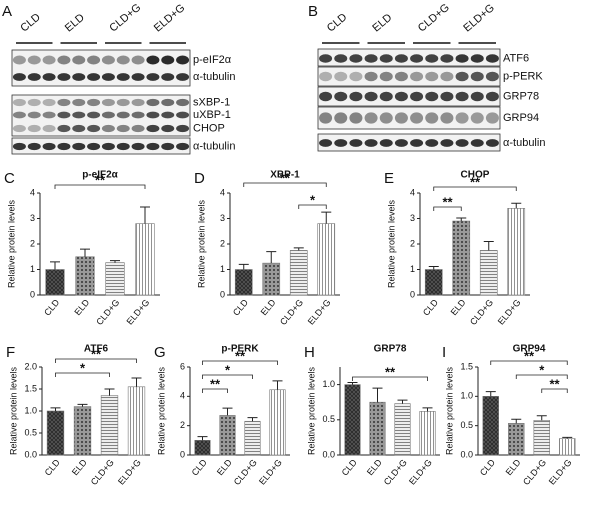 The width and height of the screenshot is (600, 512). Describe the element at coordinates (529, 349) in the screenshot. I see `chart-title: GRP94` at that location.